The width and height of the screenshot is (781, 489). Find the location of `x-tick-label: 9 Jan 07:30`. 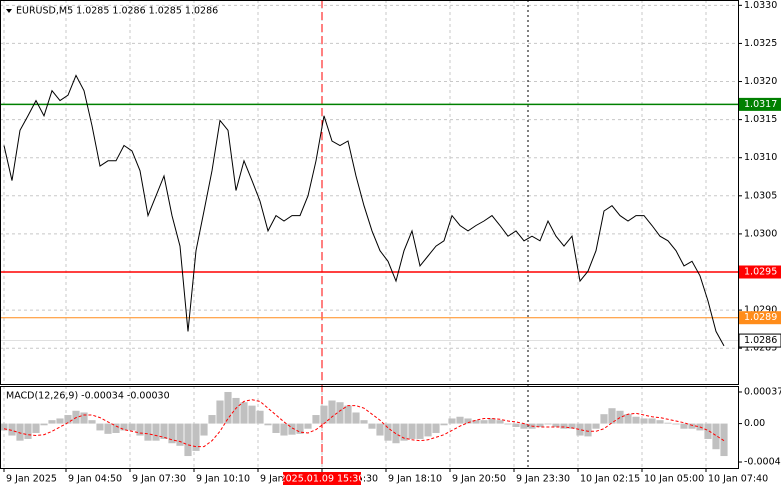

x-tick-label: 9 Jan 07:30 is located at coordinates (159, 479).